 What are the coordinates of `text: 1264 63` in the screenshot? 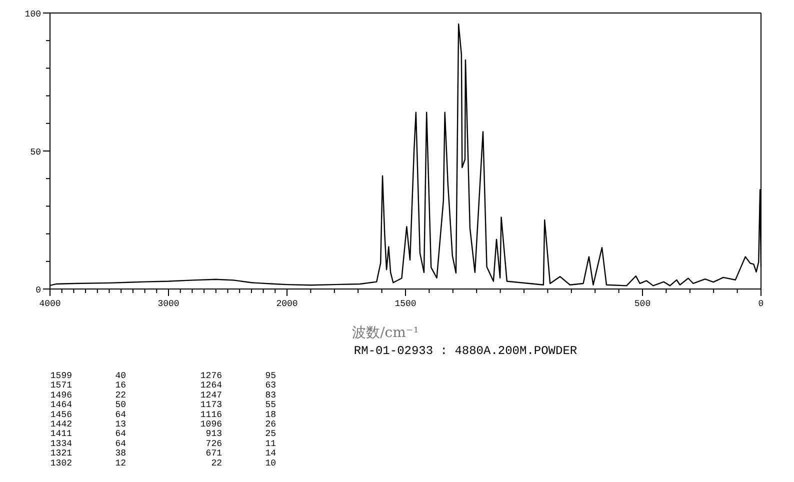 It's located at (238, 385).